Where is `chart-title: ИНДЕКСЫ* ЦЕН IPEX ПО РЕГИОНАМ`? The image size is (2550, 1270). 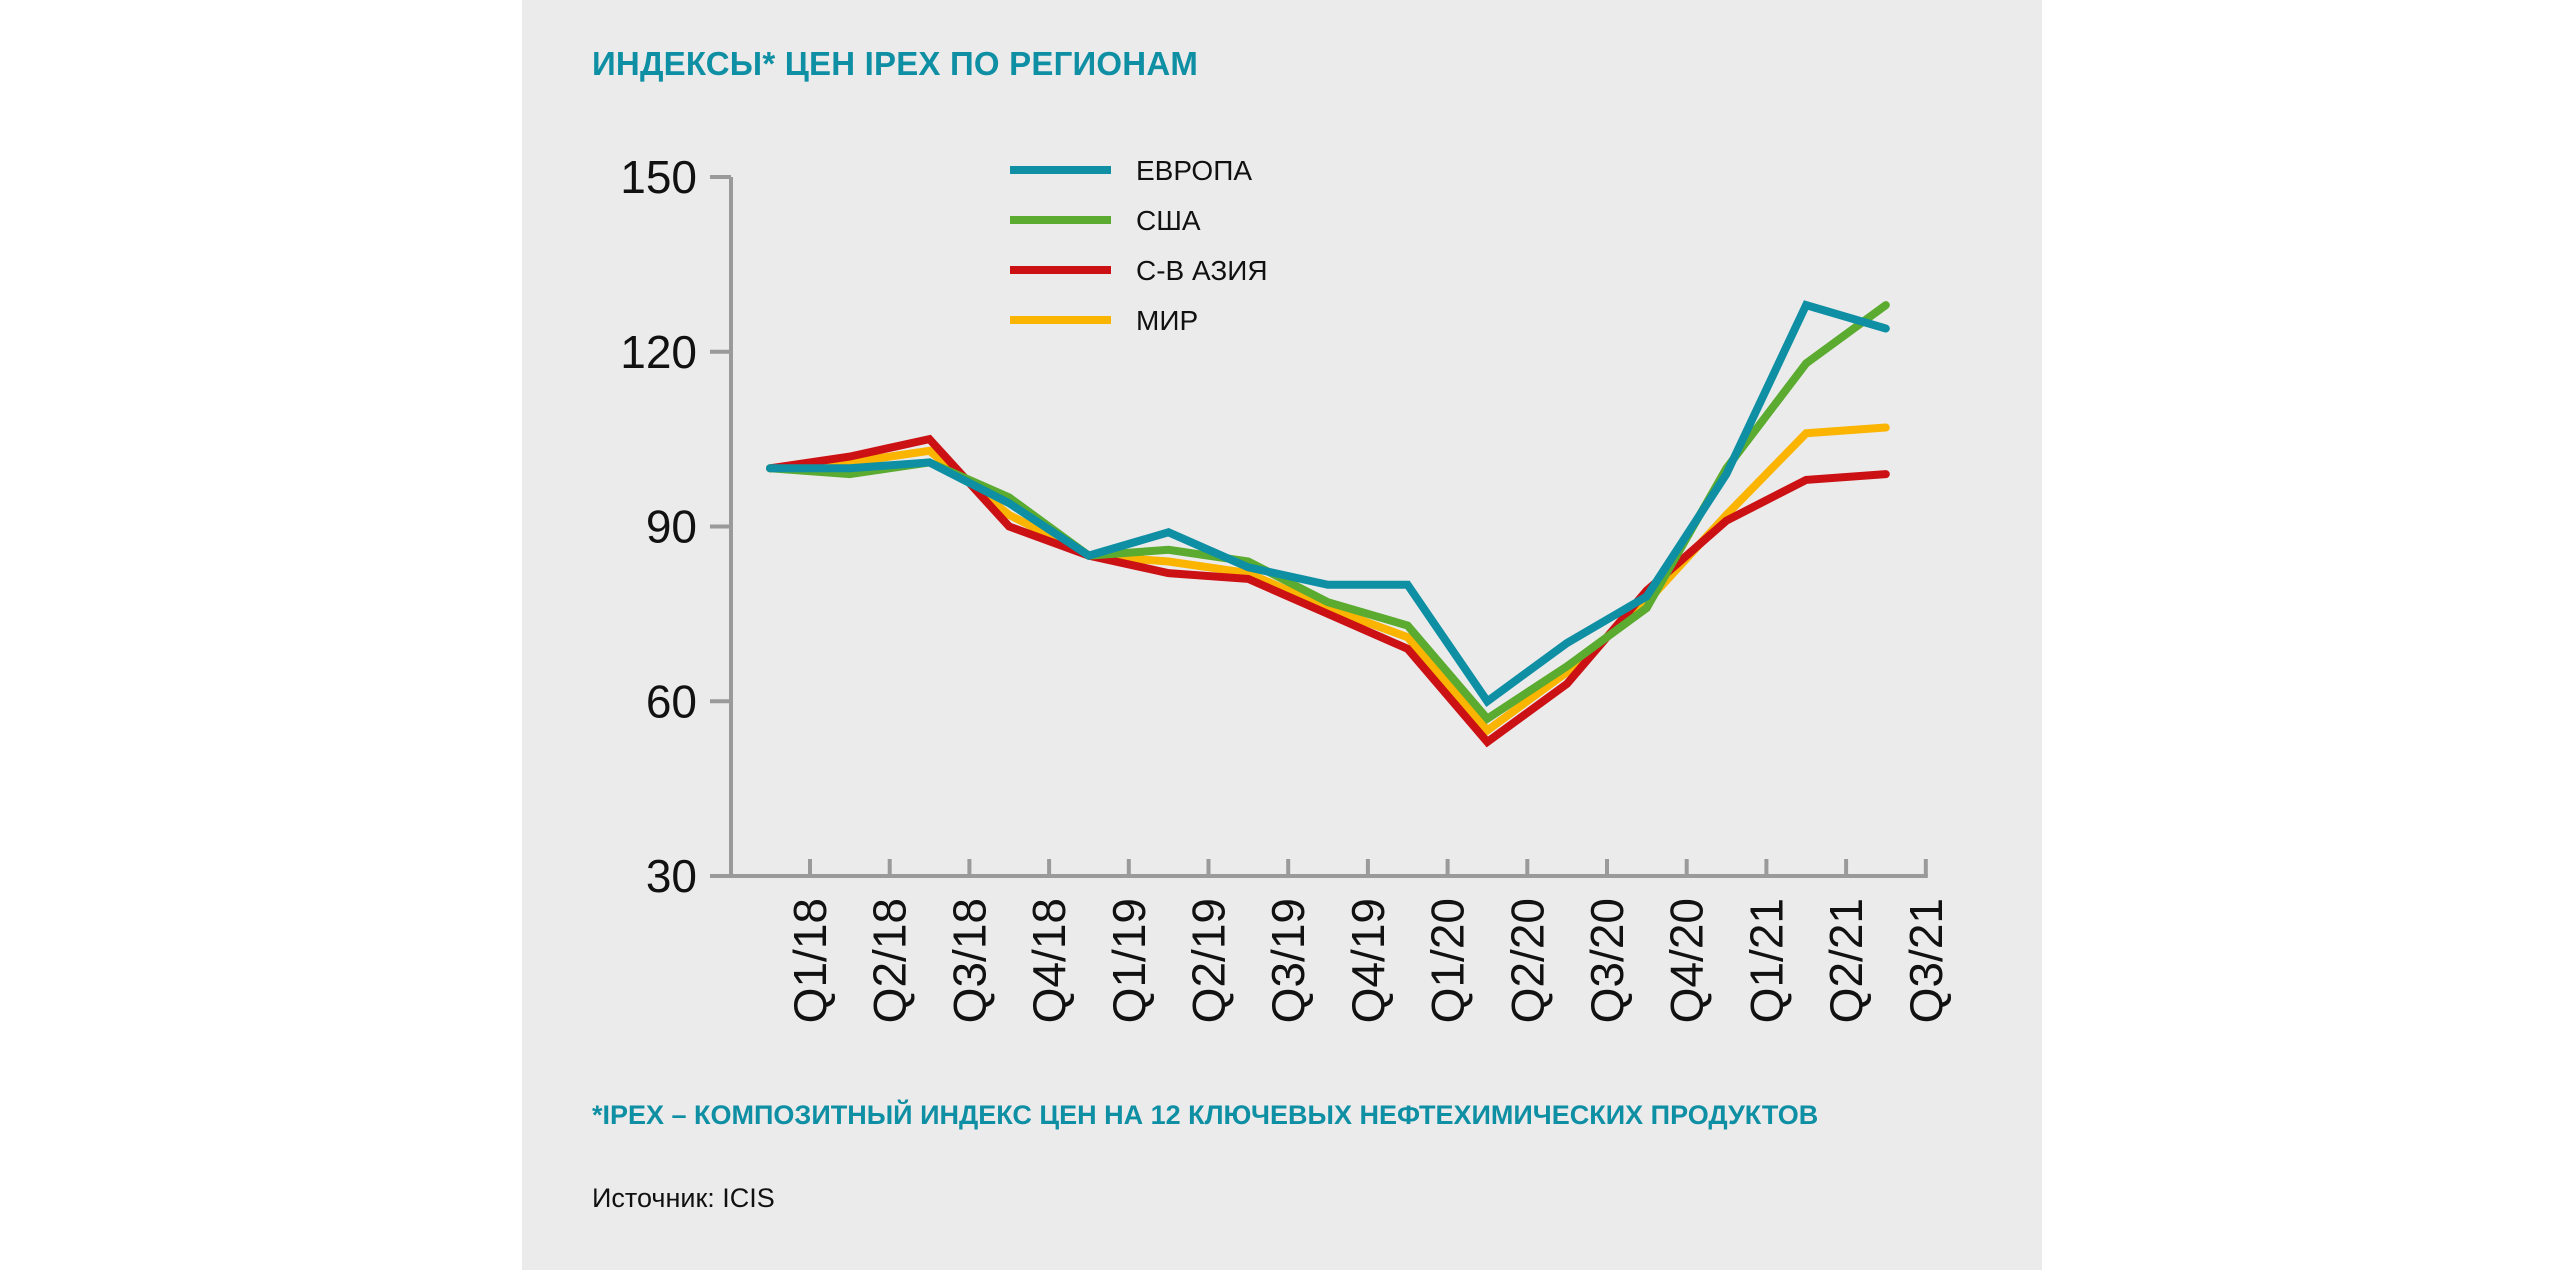 chart-title: ИНДЕКСЫ* ЦЕН IPEX ПО РЕГИОНАМ is located at coordinates (895, 63).